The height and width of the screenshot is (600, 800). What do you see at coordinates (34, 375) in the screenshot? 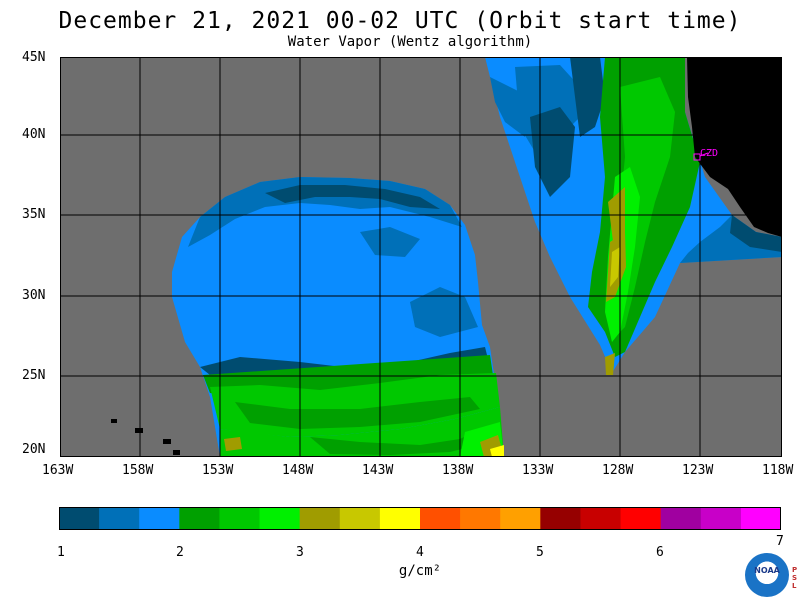
I see `lat-label: 25N` at bounding box center [34, 375].